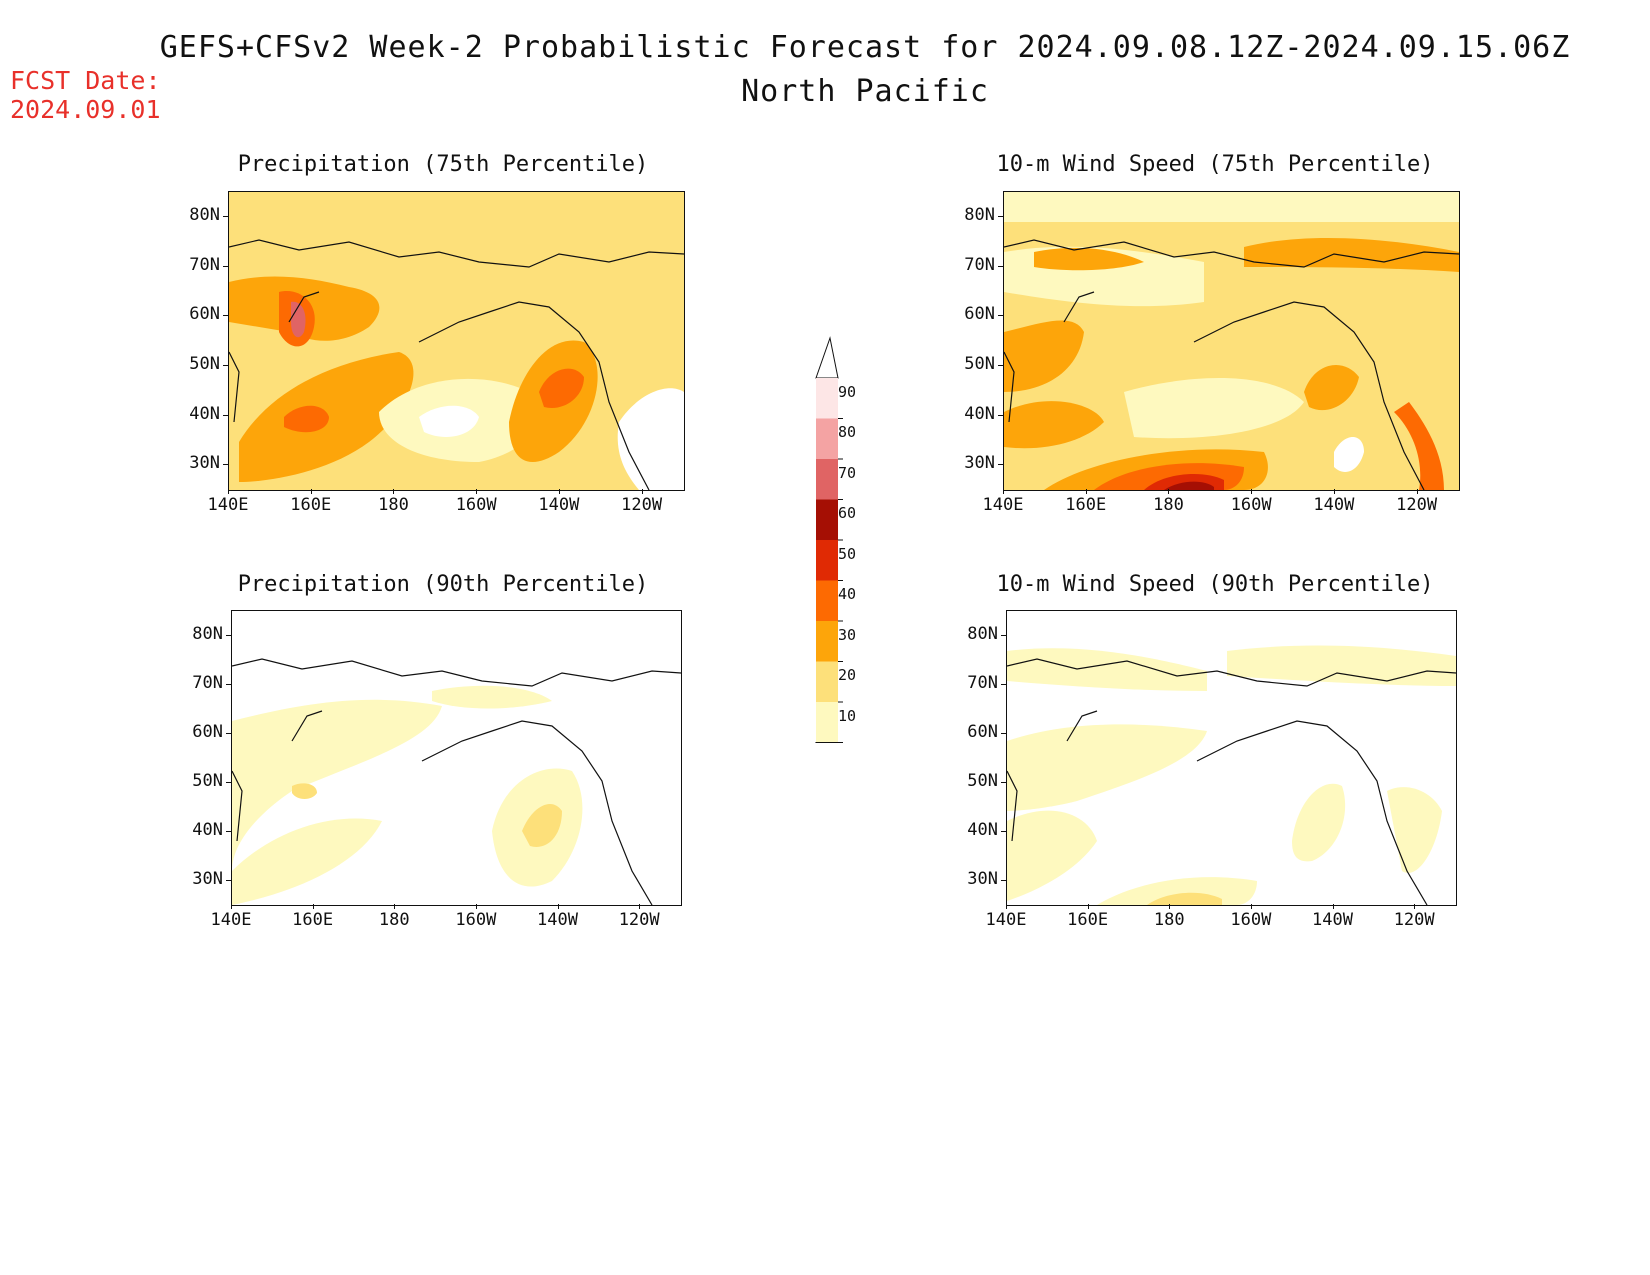  Describe the element at coordinates (847, 715) in the screenshot. I see `colorbar-level-label: 10` at that location.